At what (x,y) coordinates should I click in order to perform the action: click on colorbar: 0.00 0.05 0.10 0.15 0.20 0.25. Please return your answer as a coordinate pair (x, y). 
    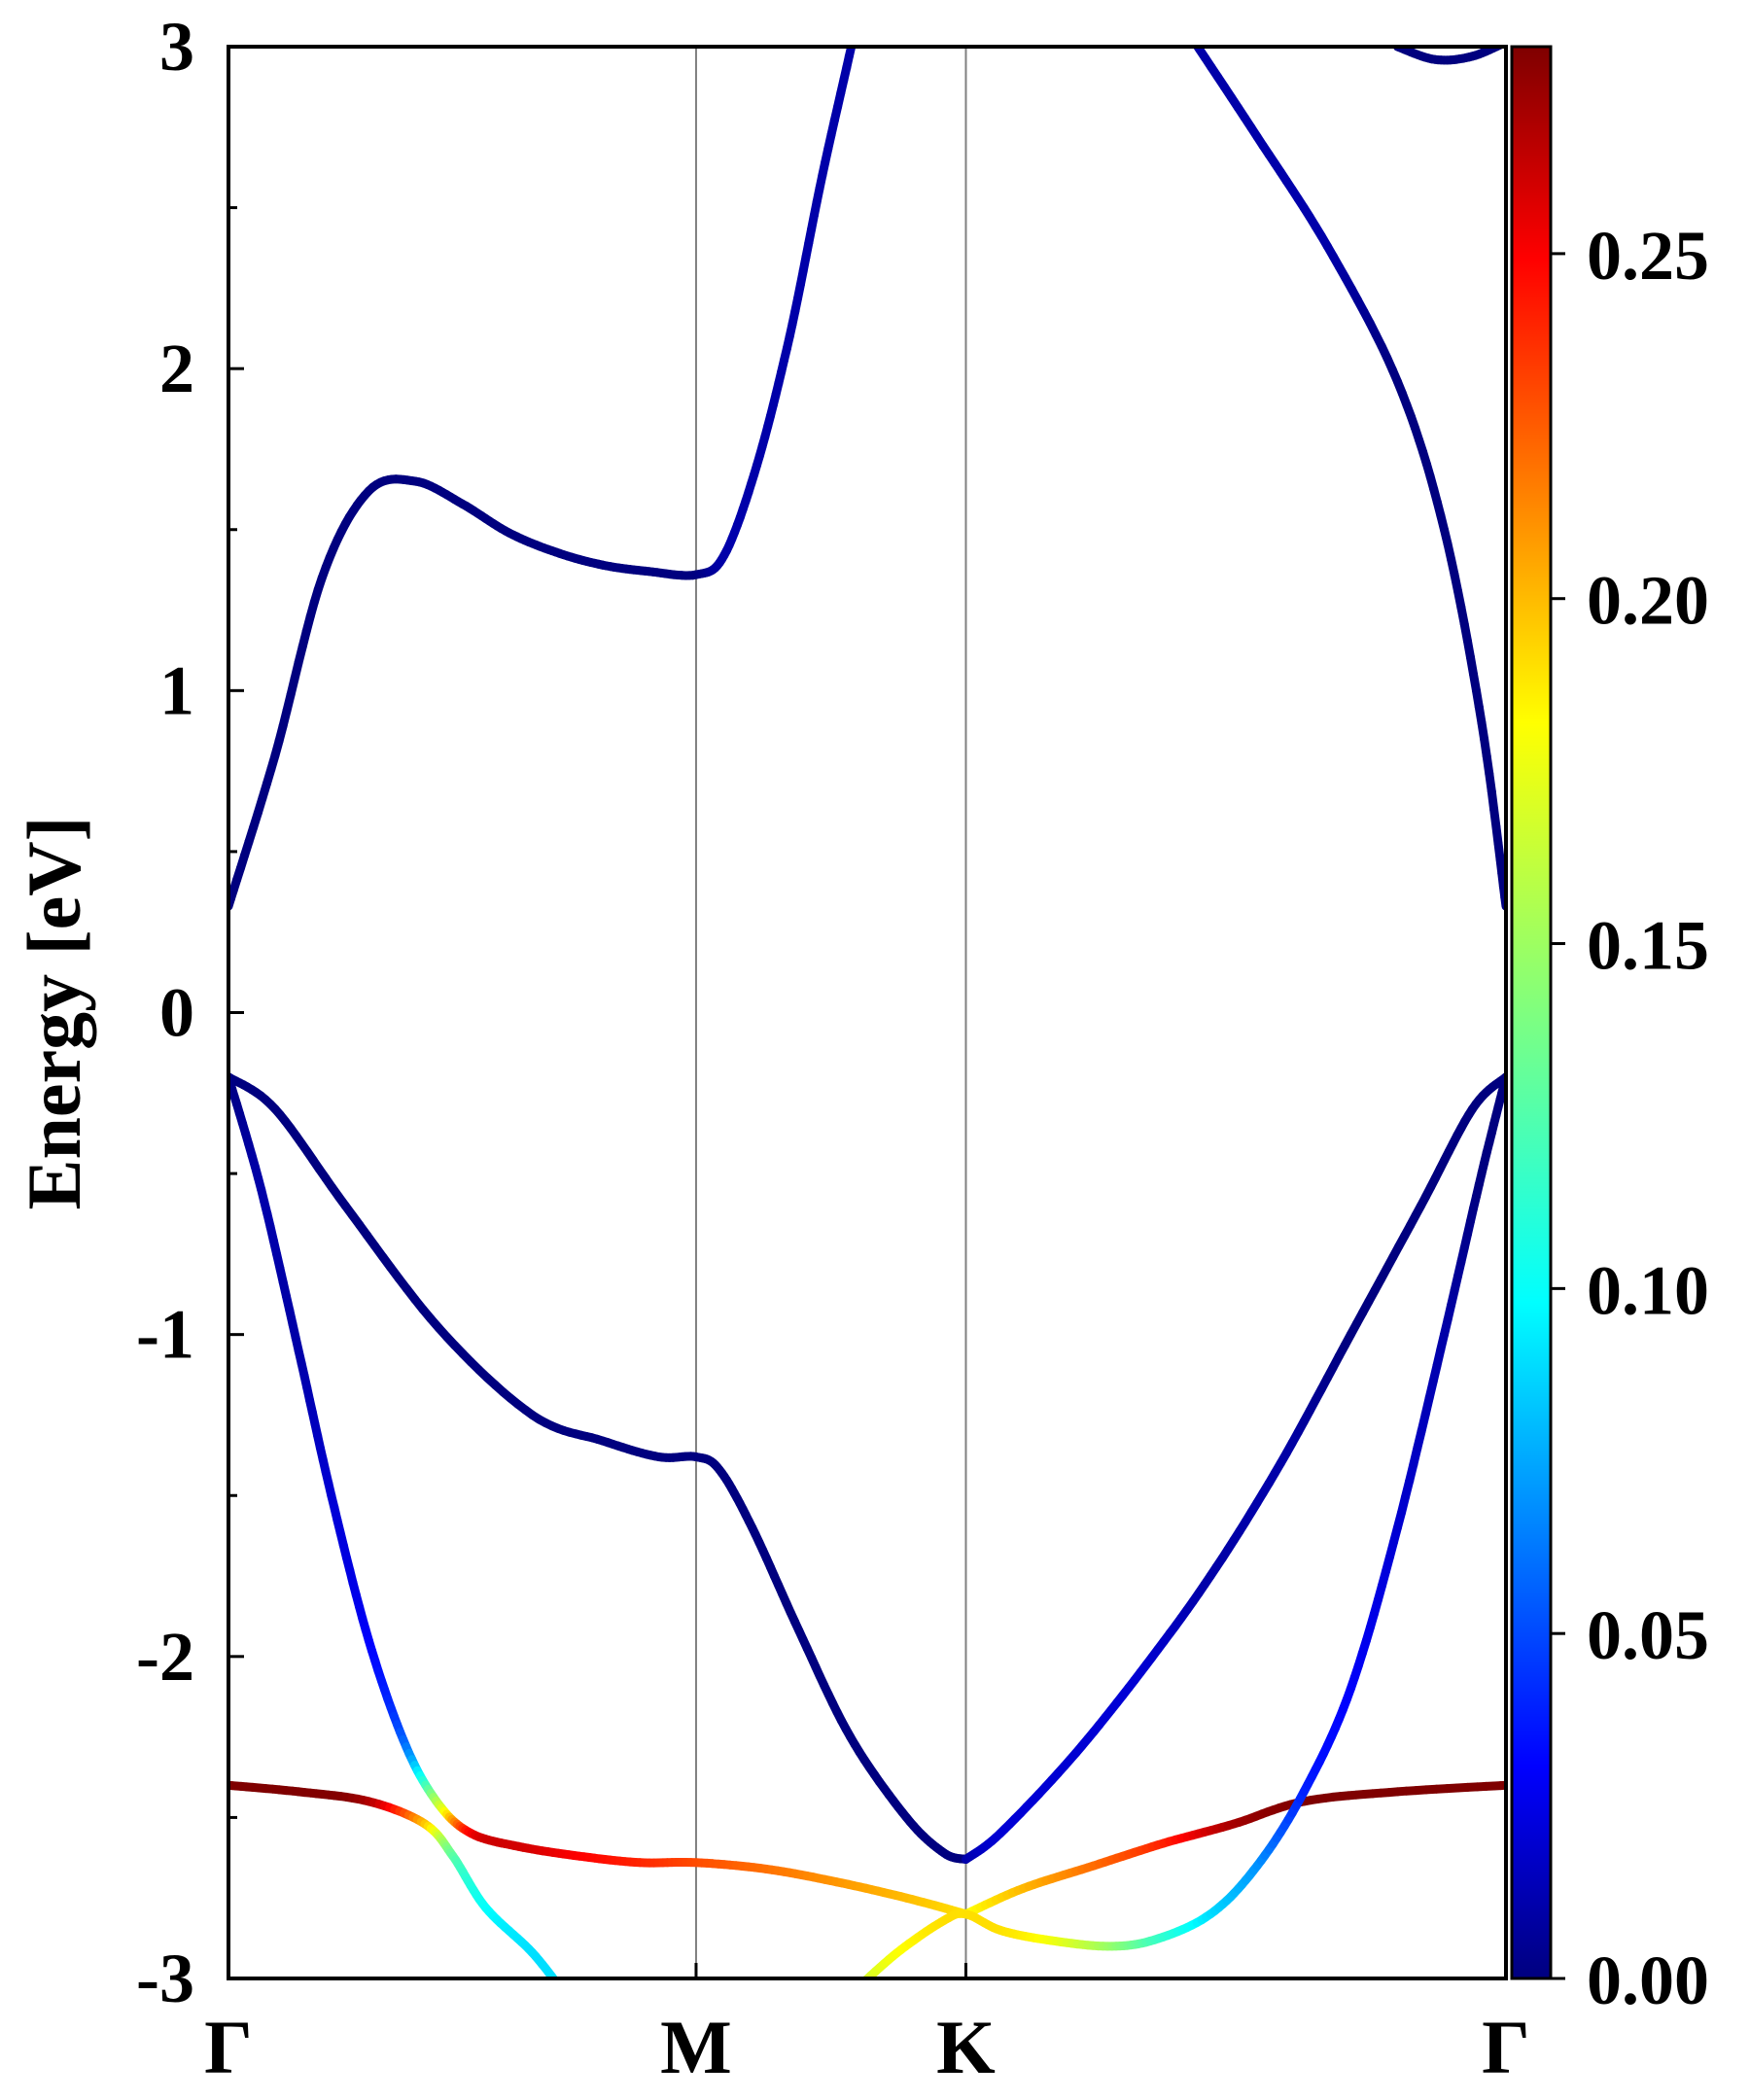
    Looking at the image, I should click on (1609, 1032).